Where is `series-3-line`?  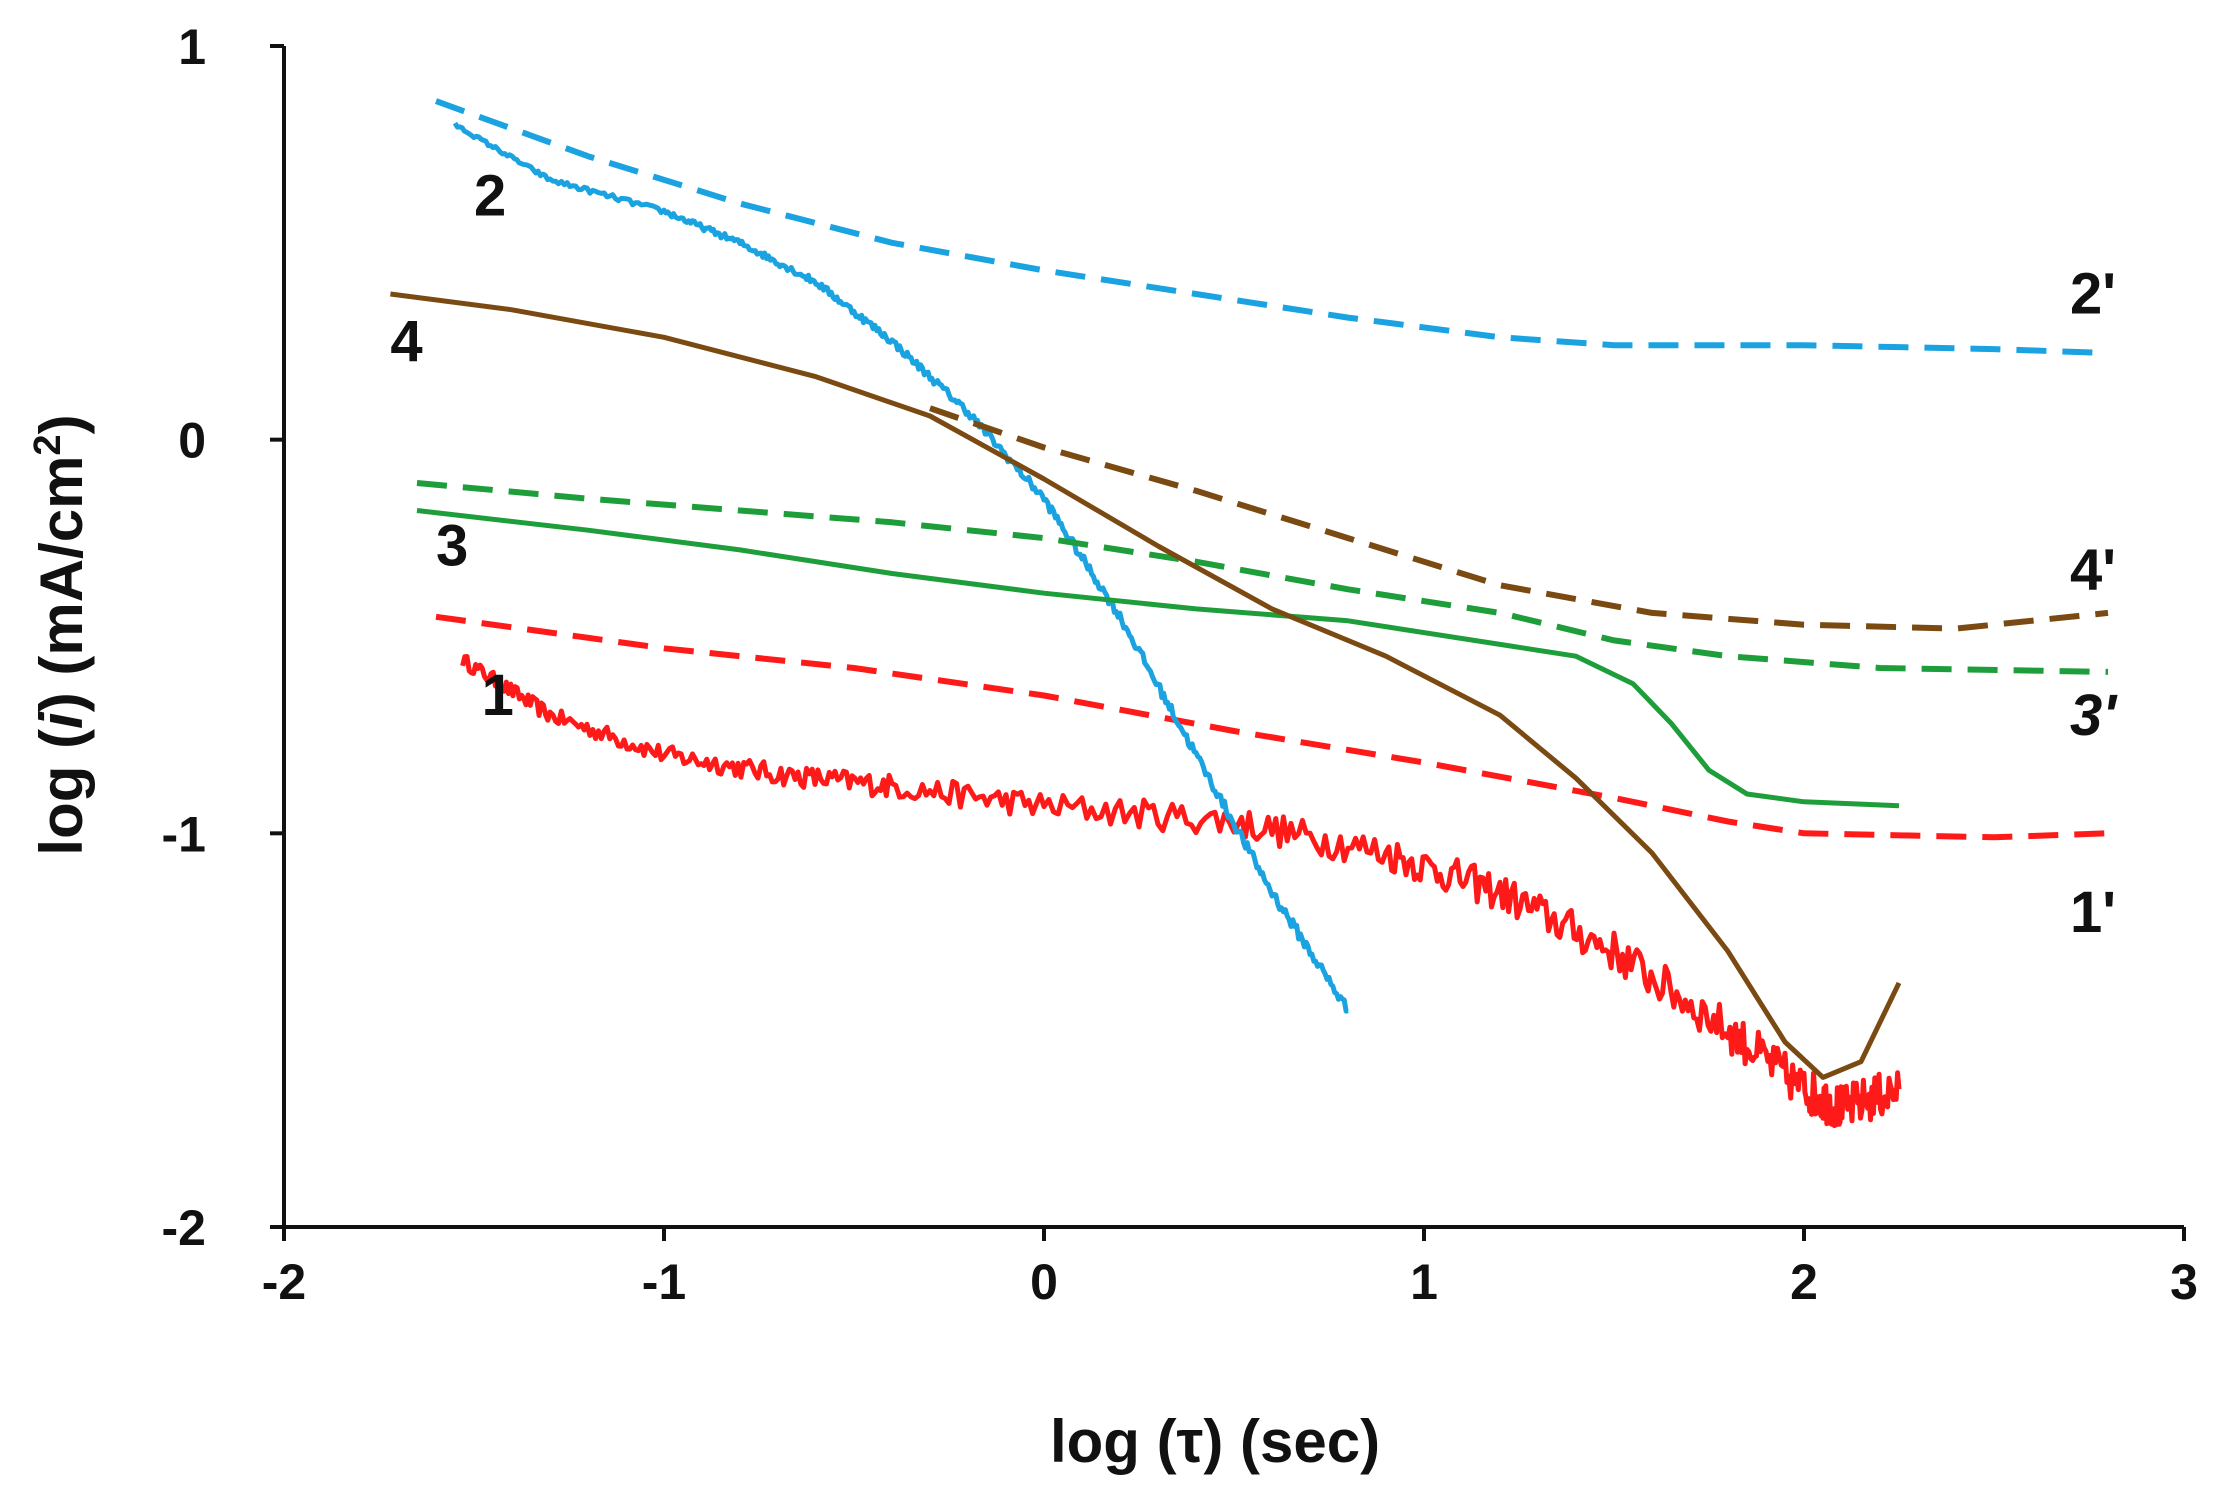
series-3-line is located at coordinates (1158, 658).